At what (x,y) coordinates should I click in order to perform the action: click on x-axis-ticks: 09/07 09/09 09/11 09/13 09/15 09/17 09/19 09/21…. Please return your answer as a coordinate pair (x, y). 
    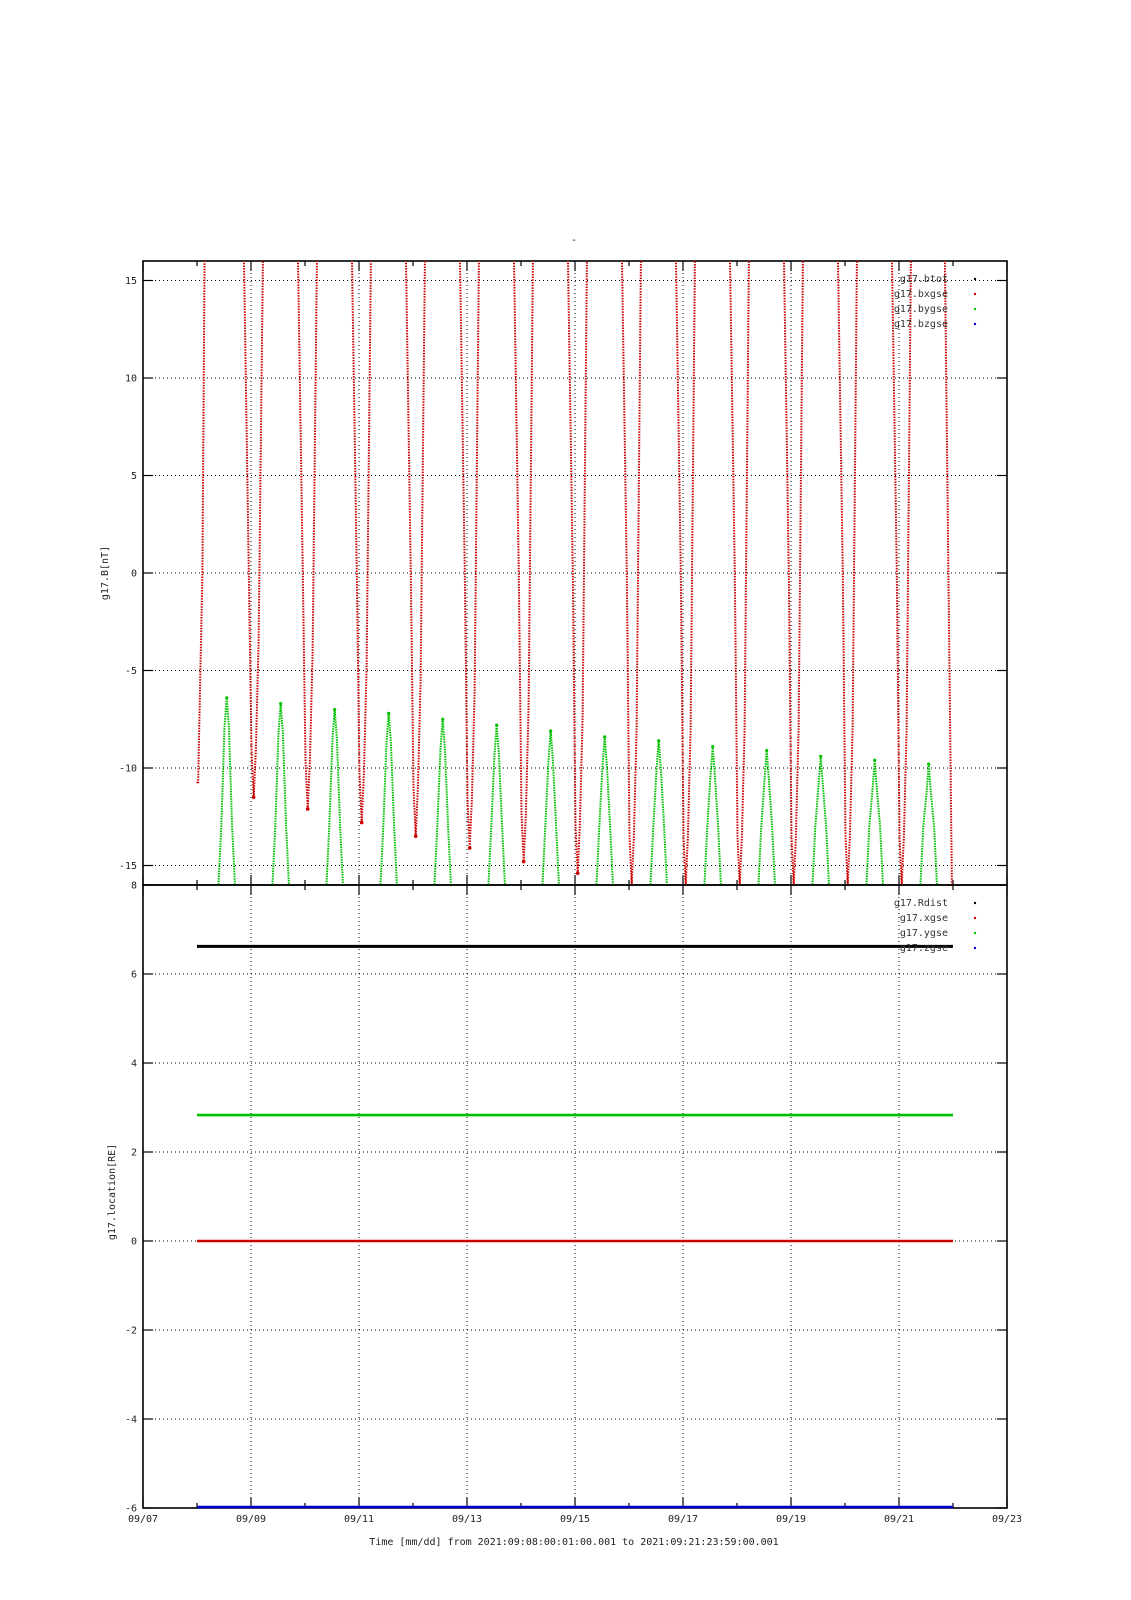
    Looking at the image, I should click on (575, 1519).